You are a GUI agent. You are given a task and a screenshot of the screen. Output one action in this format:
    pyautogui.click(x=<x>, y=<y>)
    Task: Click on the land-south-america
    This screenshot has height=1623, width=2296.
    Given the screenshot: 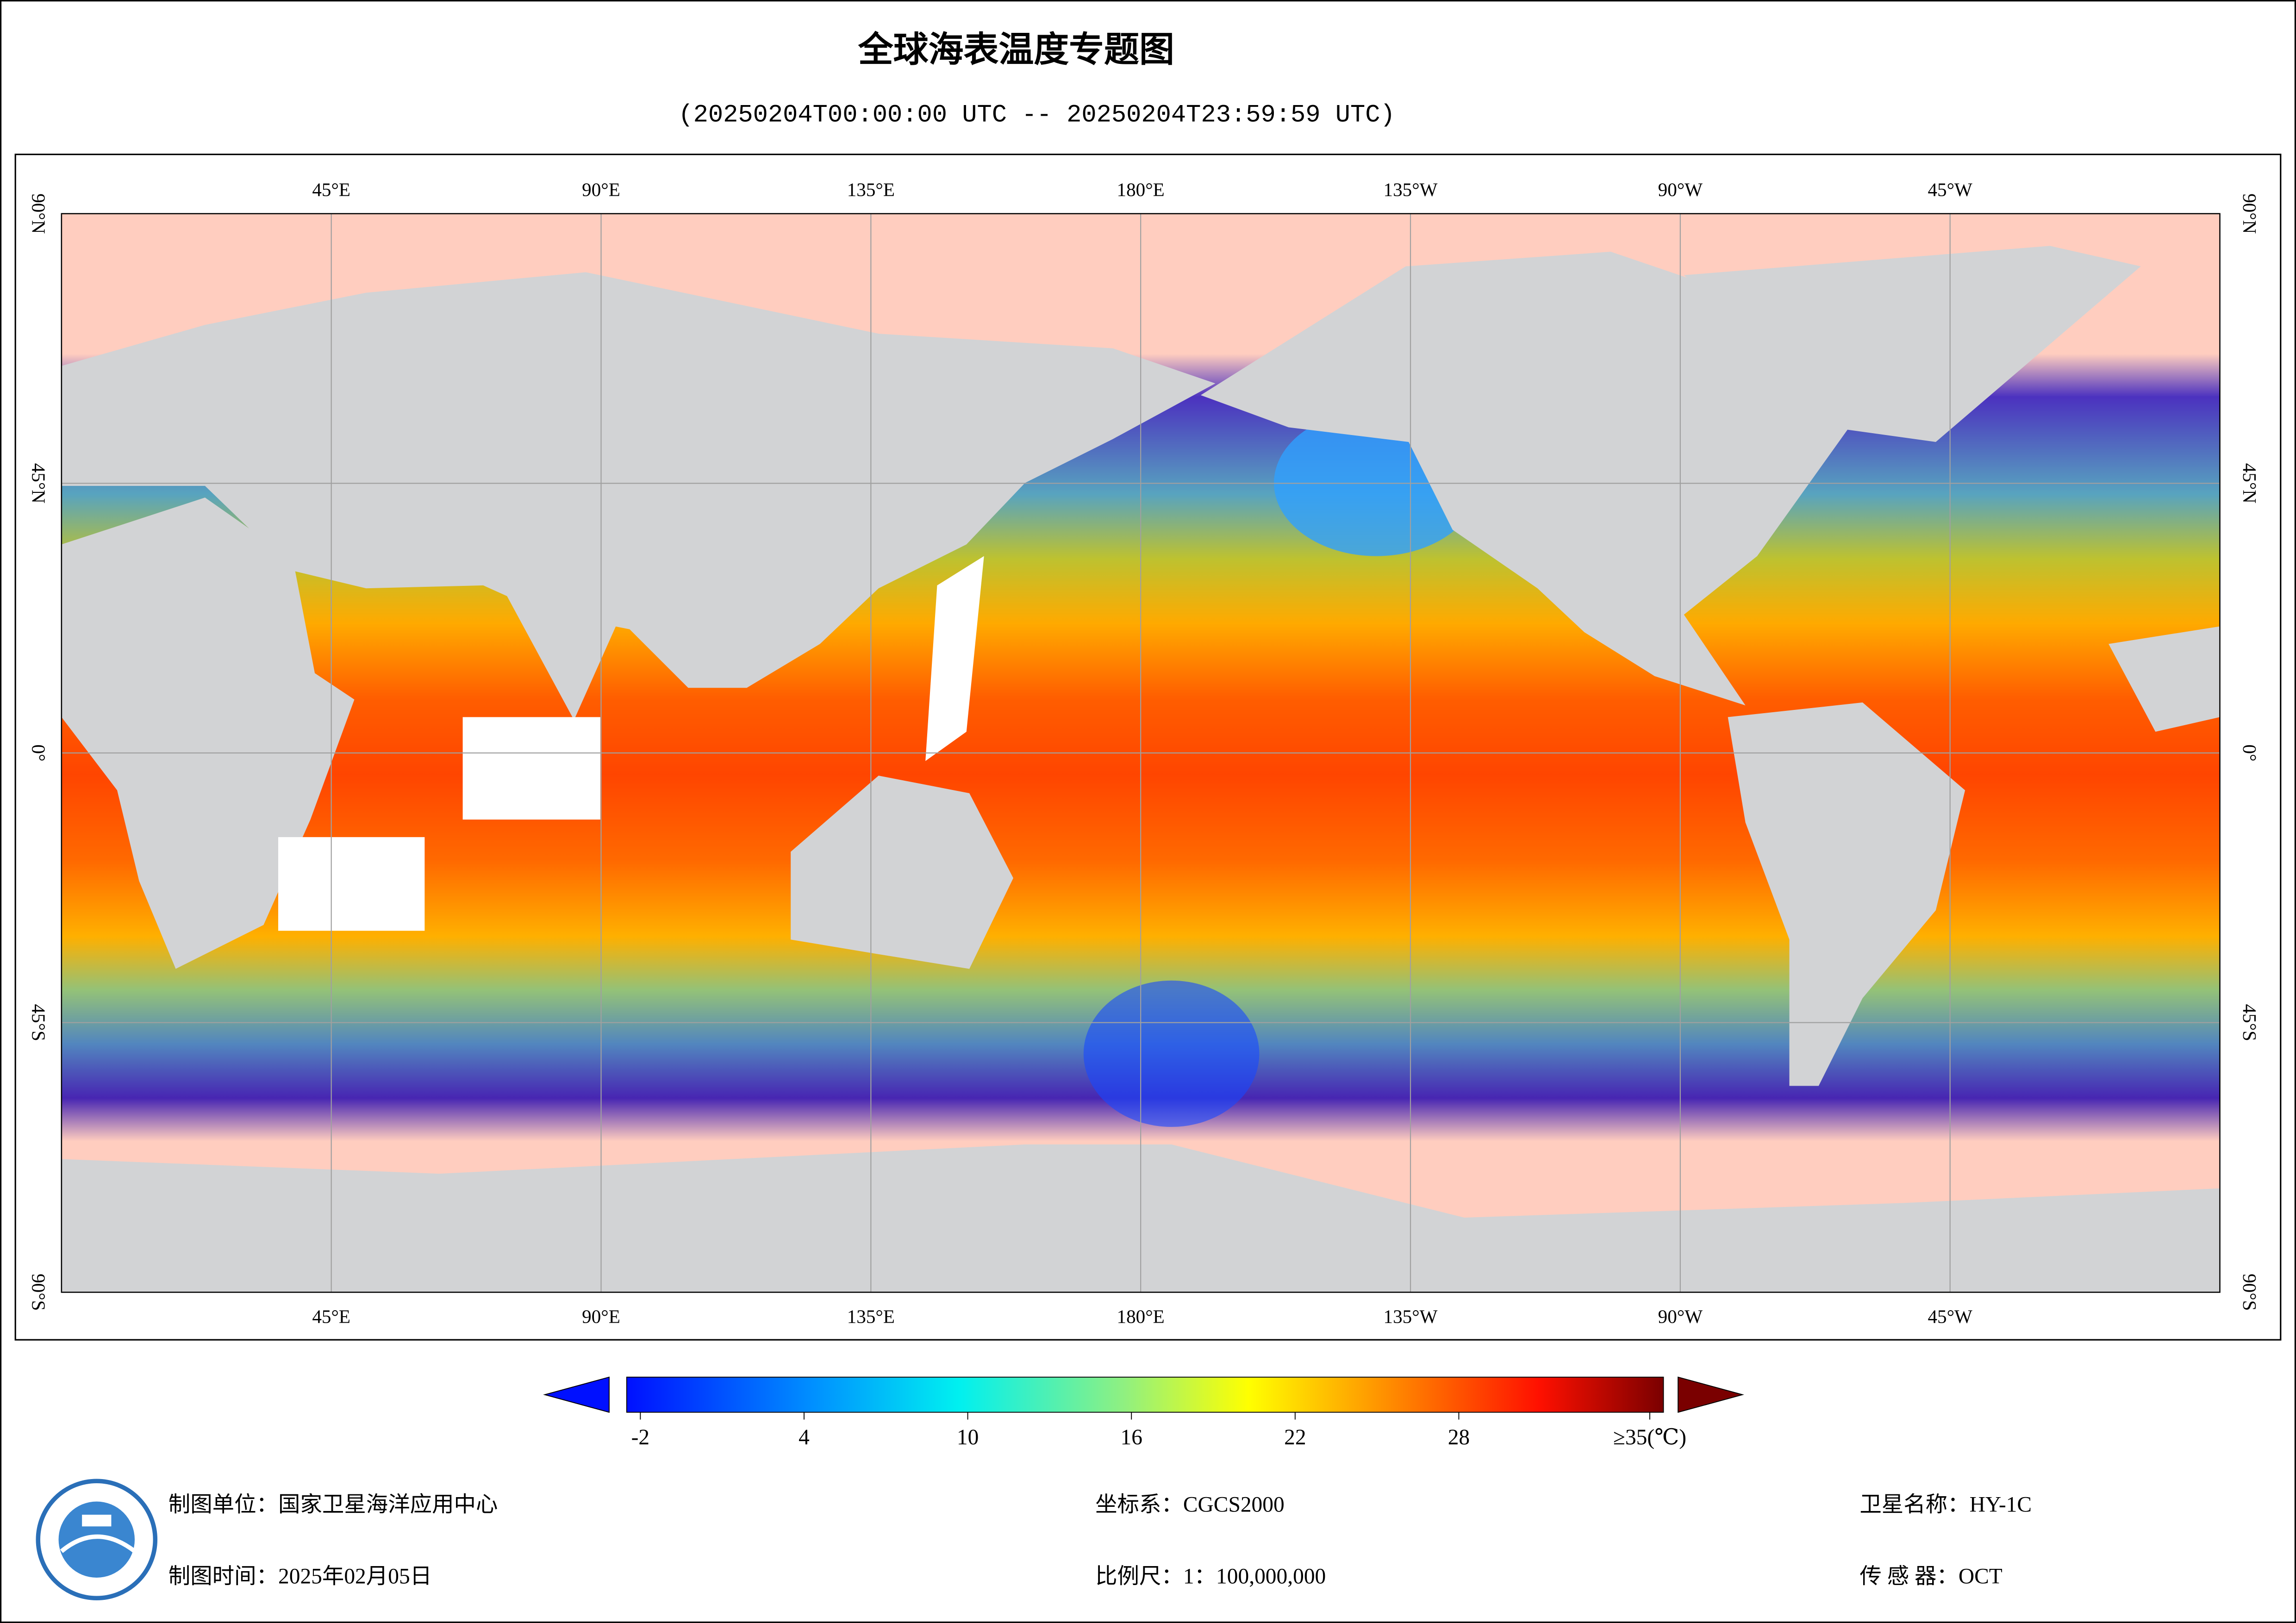 What is the action you would take?
    pyautogui.click(x=1846, y=894)
    